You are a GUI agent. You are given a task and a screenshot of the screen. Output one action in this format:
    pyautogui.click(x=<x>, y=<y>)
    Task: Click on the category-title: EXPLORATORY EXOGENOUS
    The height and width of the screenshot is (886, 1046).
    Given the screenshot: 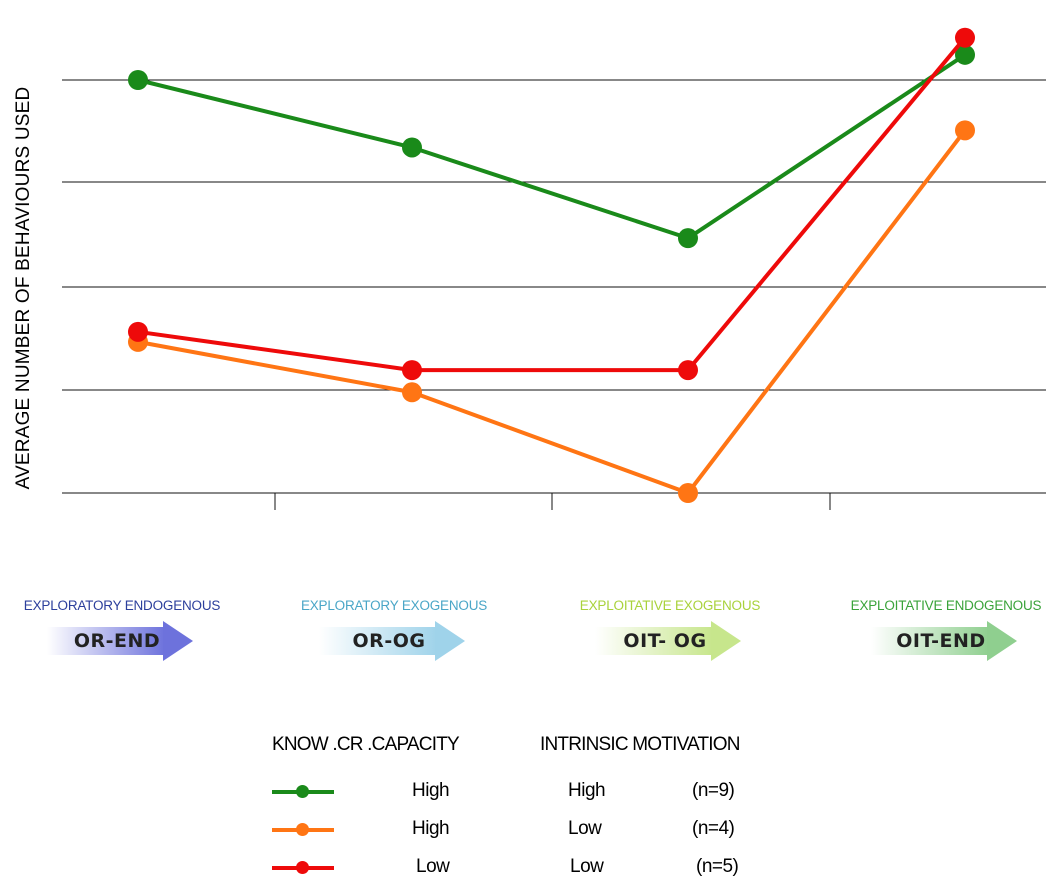 What is the action you would take?
    pyautogui.click(x=394, y=605)
    